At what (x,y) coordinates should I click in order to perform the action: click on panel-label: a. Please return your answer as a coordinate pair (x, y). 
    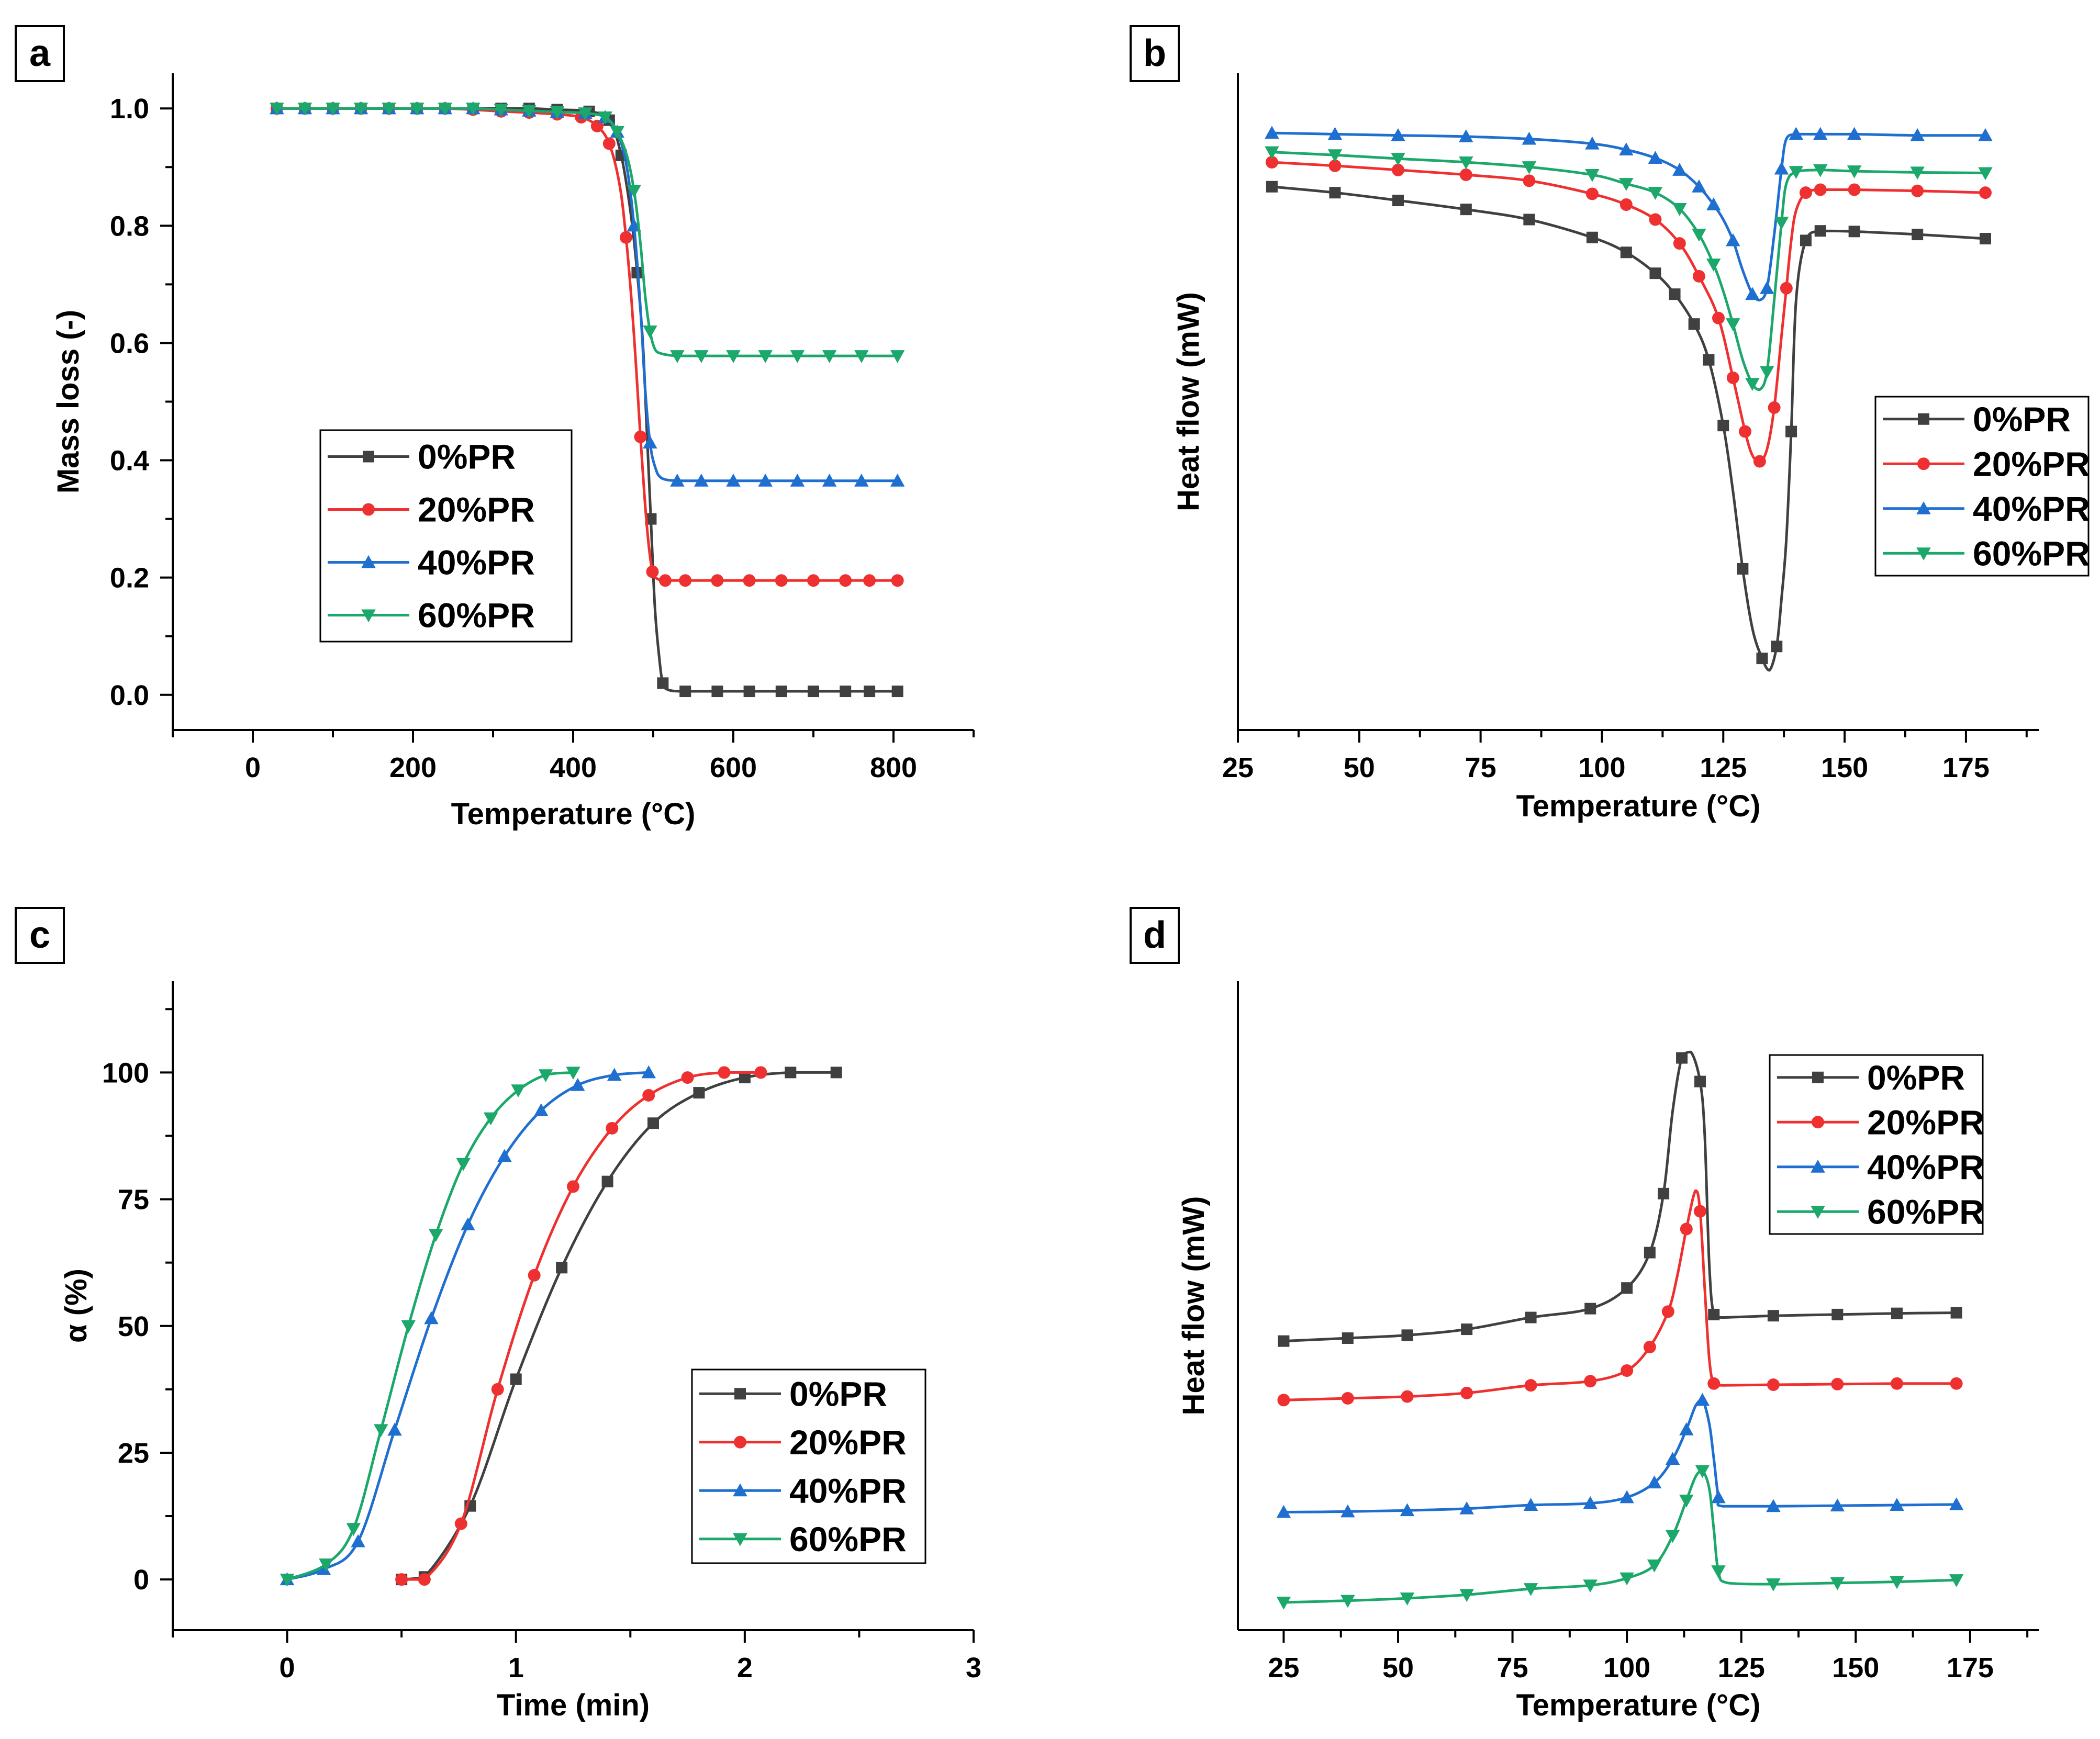
    Looking at the image, I should click on (40, 53).